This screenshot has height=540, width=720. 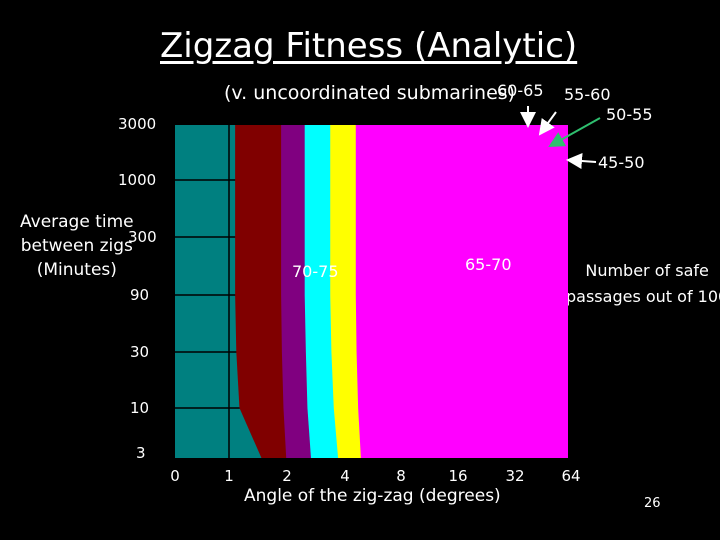 I want to click on region-label-60-65: 60-65, so click(x=520, y=90).